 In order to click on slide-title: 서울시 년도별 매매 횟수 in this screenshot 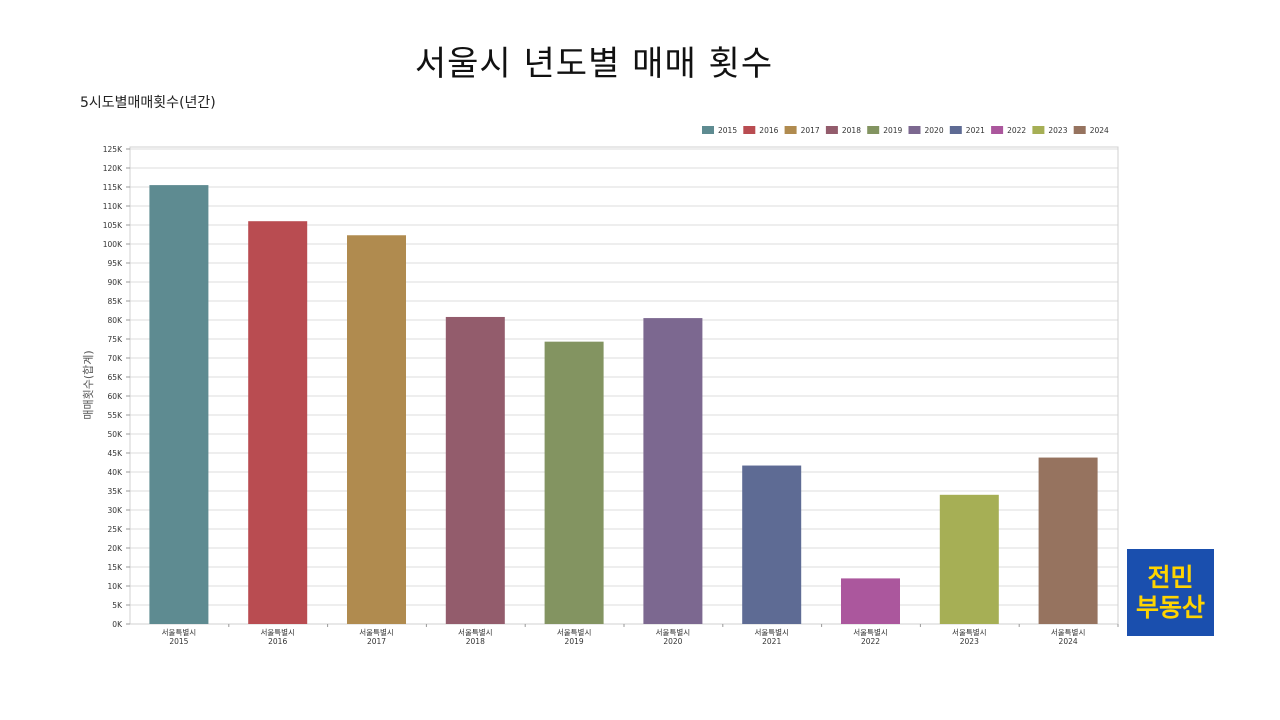, I will do `click(594, 64)`.